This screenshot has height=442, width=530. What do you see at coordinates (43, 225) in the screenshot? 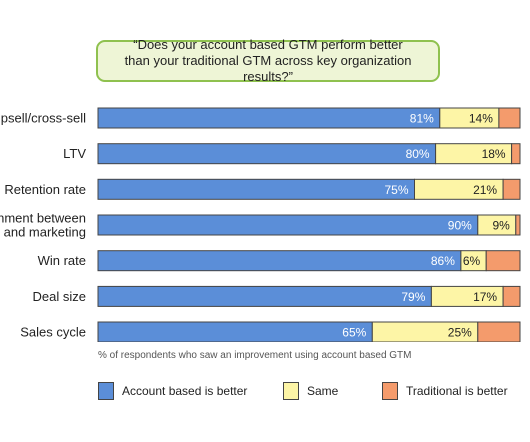
I see `category-label: Alignment betweensales and marketing` at bounding box center [43, 225].